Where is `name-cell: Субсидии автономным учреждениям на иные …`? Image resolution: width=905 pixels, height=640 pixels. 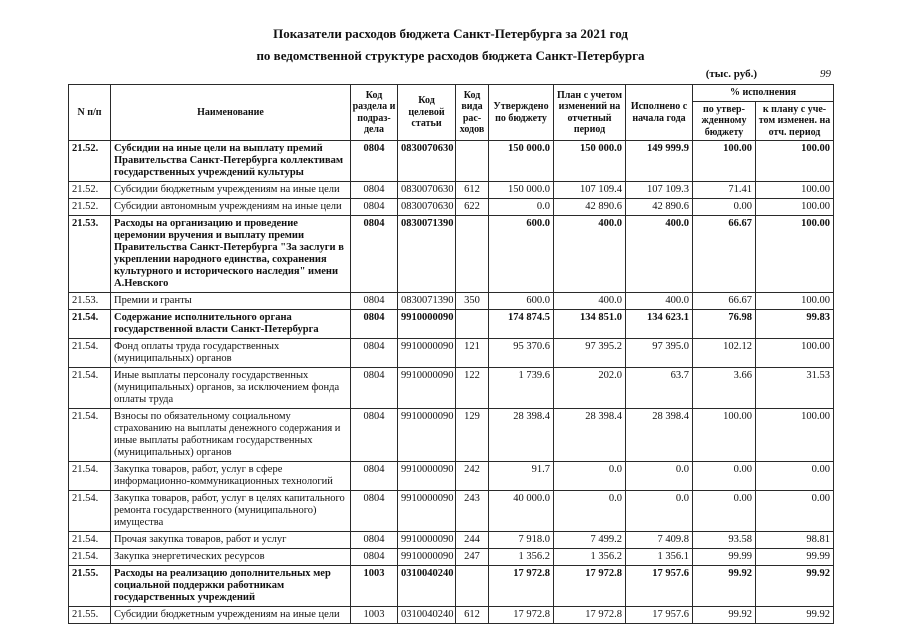
name-cell: Субсидии автономным учреждениям на иные … is located at coordinates (230, 207).